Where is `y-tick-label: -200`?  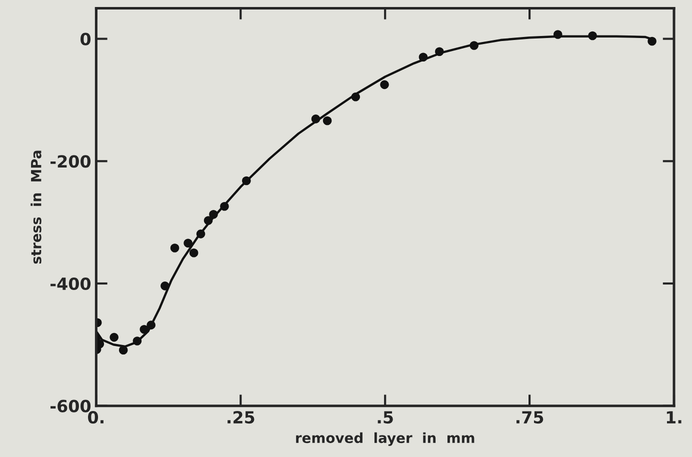
y-tick-label: -200 is located at coordinates (70, 161).